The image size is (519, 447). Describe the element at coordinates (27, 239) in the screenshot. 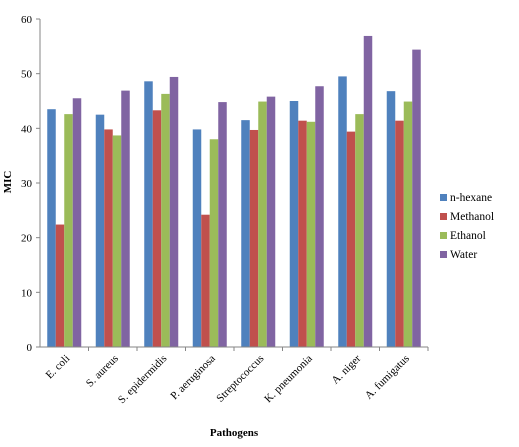

I see `y-tick-label: 20` at that location.